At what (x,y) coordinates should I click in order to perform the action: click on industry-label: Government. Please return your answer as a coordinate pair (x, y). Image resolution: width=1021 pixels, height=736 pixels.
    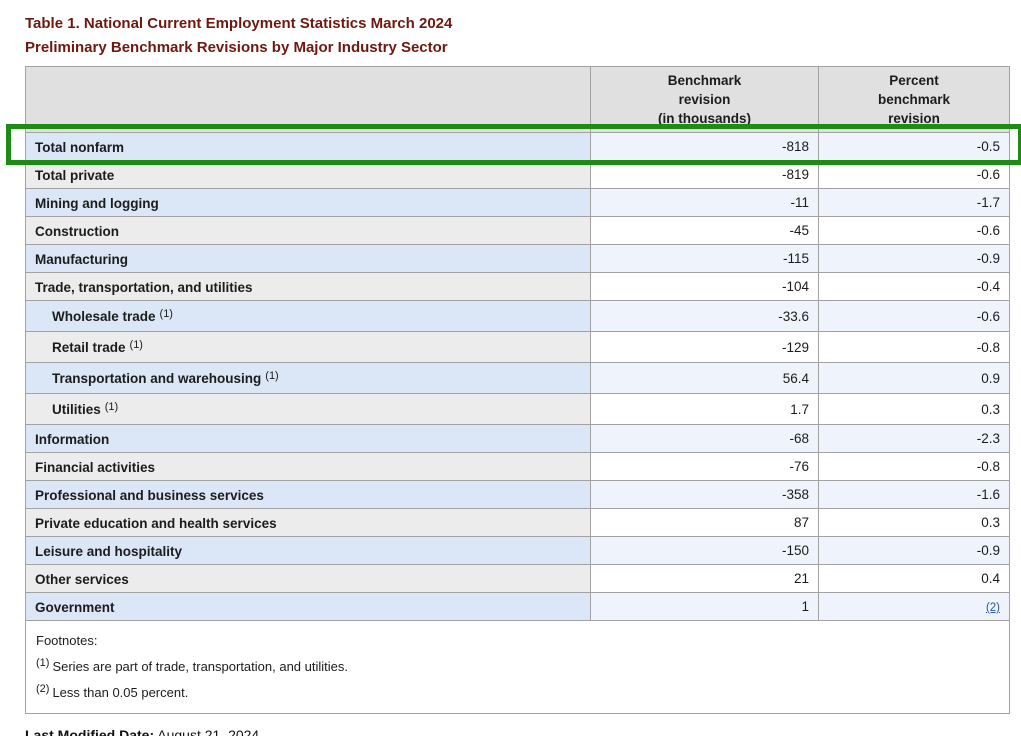
    Looking at the image, I should click on (75, 607).